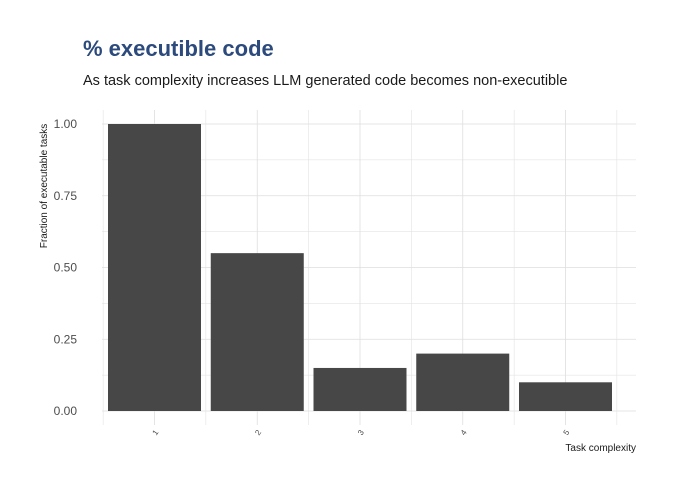  What do you see at coordinates (66, 196) in the screenshot?
I see `y-tick-label: 0.75` at bounding box center [66, 196].